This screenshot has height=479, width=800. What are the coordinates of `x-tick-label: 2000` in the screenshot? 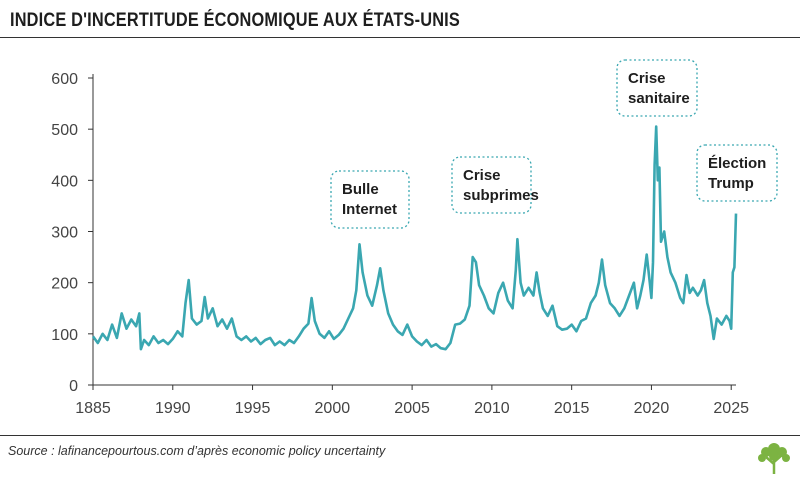 It's located at (333, 408).